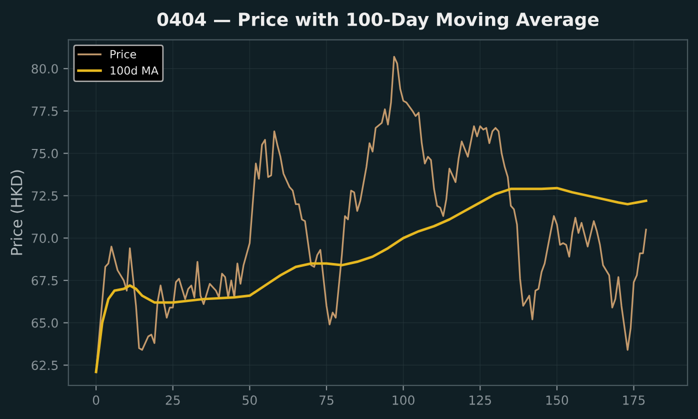 Image resolution: width=698 pixels, height=419 pixels. What do you see at coordinates (45, 323) in the screenshot?
I see `y-tick-label: 65.0` at bounding box center [45, 323].